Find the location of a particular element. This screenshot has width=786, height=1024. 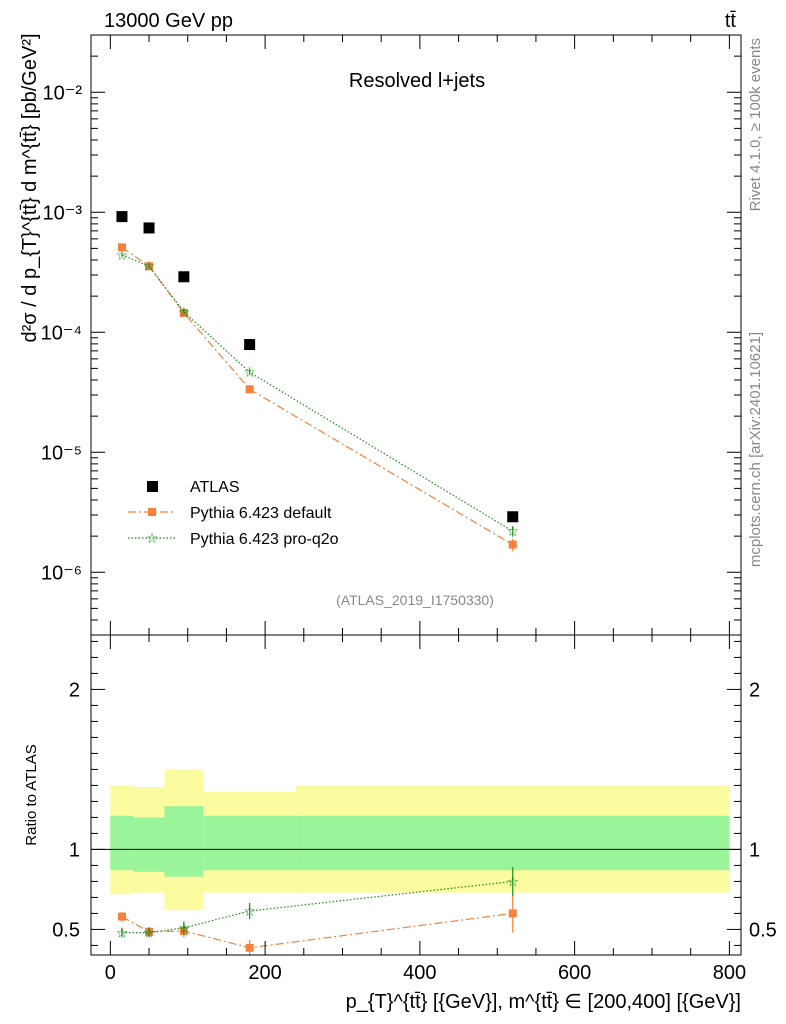

legend-label-default: Pythia 6.423 default is located at coordinates (261, 513).